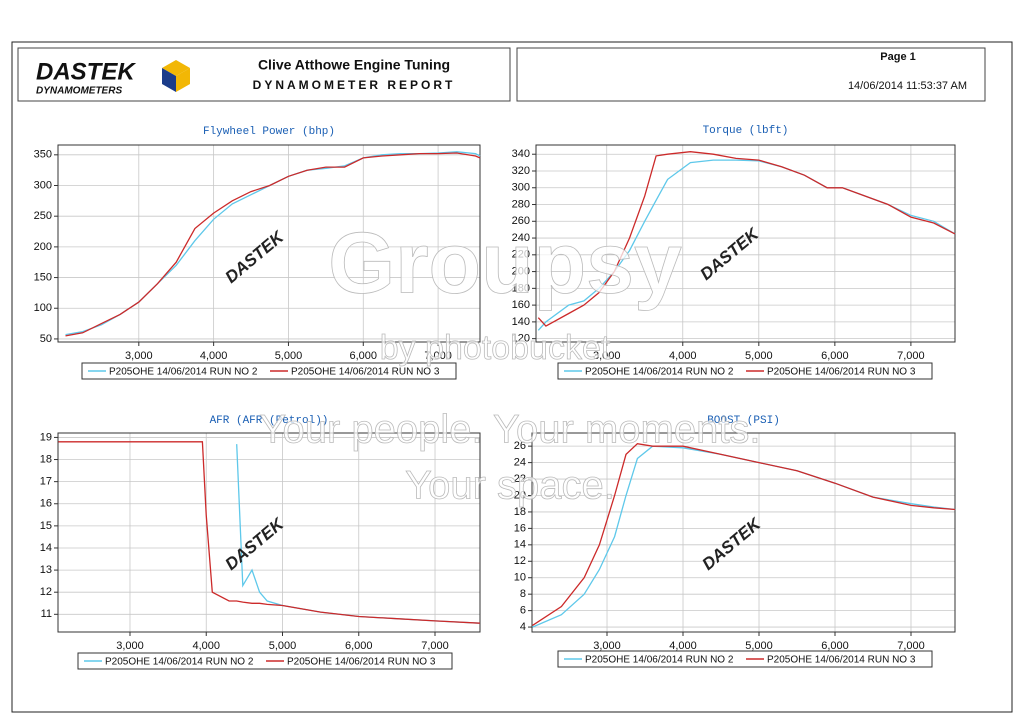 The image size is (1024, 728). What do you see at coordinates (495, 348) in the screenshot?
I see `watermark-subtitle: by photobucket` at bounding box center [495, 348].